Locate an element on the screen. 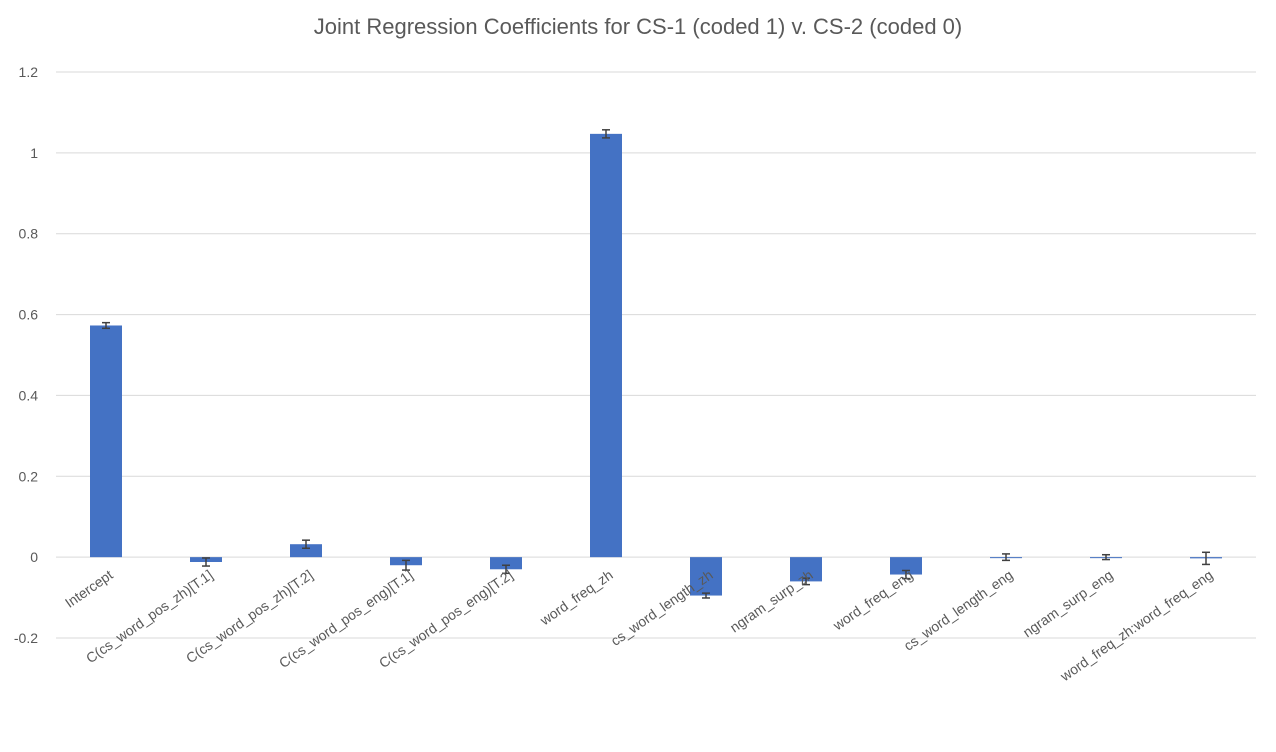 This screenshot has height=752, width=1276. y-tick-label: -0.2 is located at coordinates (26, 638).